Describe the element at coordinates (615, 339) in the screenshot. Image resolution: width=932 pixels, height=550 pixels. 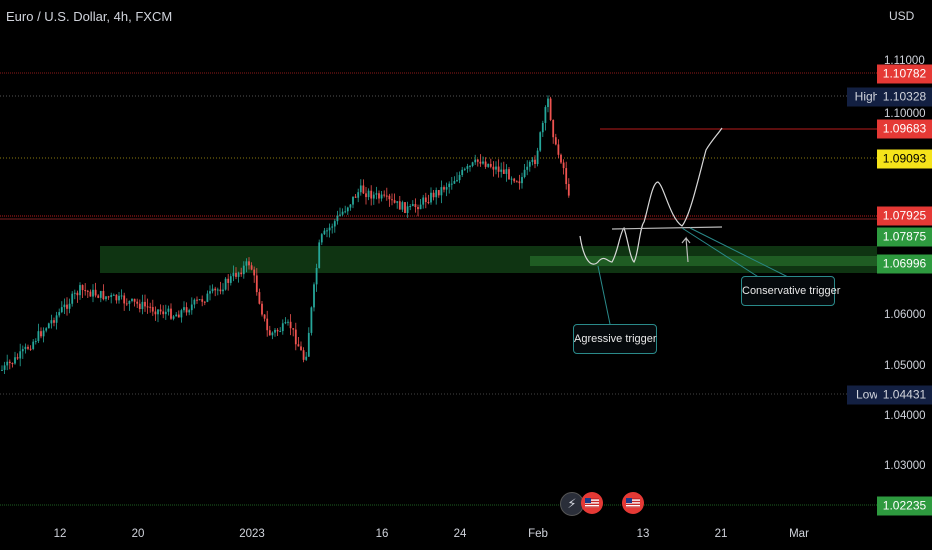
I see `aggressive-trigger-callout: Agressive trigger` at that location.